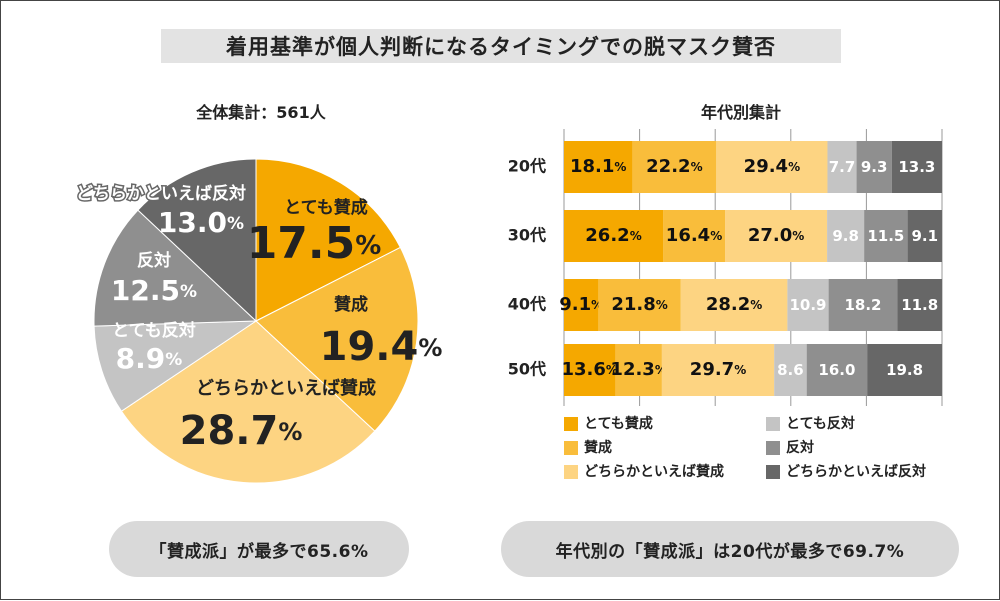  I want to click on bar-value-label: 22.2%, so click(674, 166).